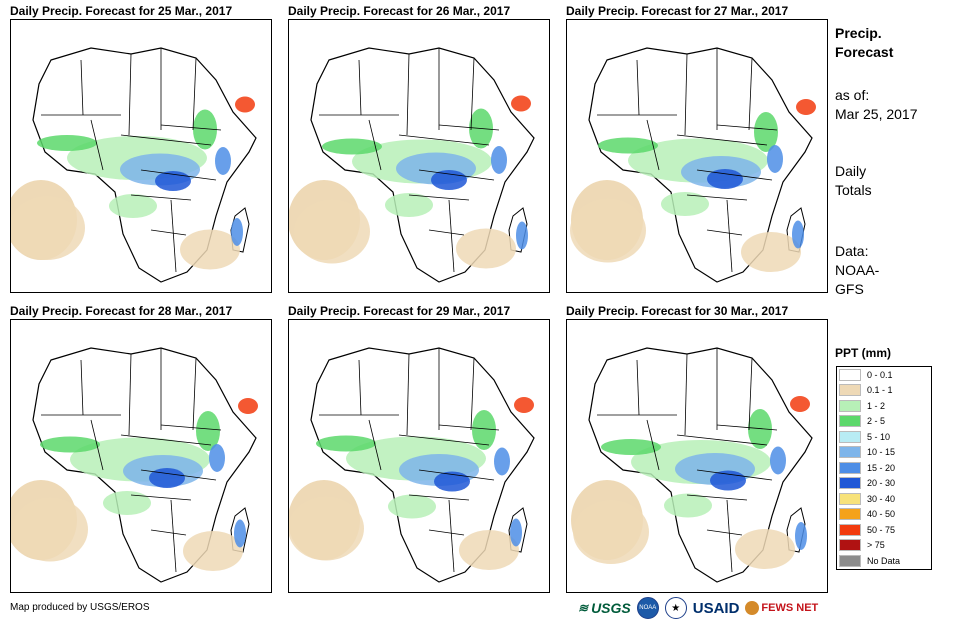  Describe the element at coordinates (864, 52) in the screenshot. I see `sidebar-heading-line2: Forecast` at that location.